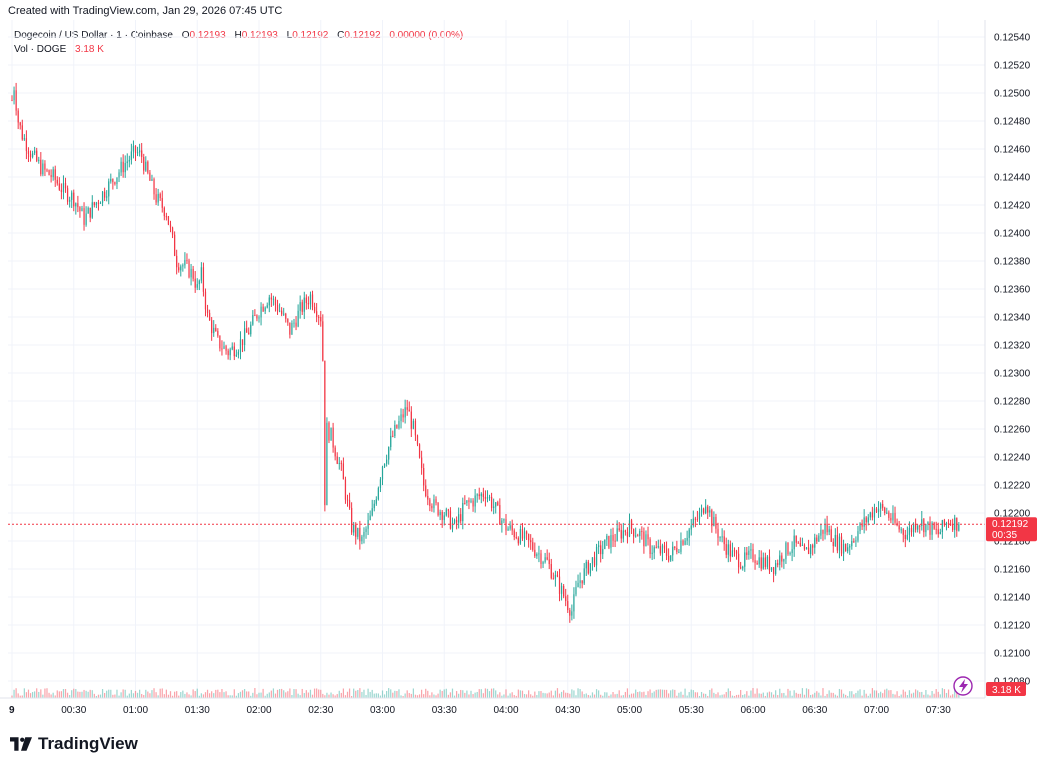 The image size is (1050, 768). Describe the element at coordinates (1012, 542) in the screenshot. I see `y-tick-label: 0.12180` at that location.